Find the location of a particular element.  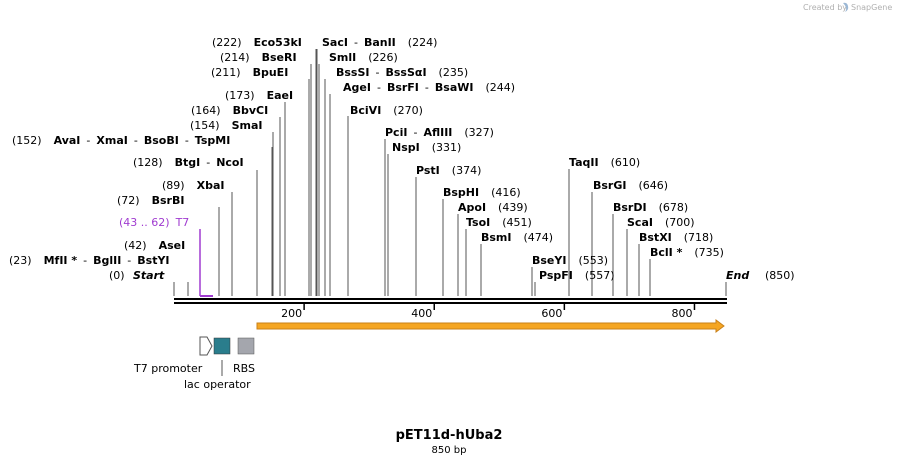

plasmid-name: pET11d-hUba2 is located at coordinates (449, 435).